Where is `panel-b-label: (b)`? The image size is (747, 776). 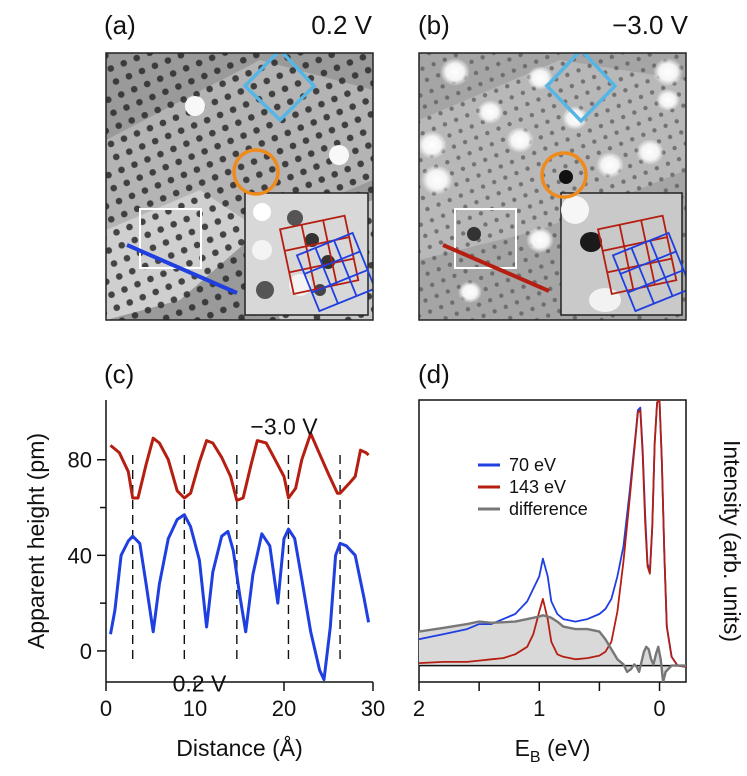 panel-b-label: (b) is located at coordinates (434, 25).